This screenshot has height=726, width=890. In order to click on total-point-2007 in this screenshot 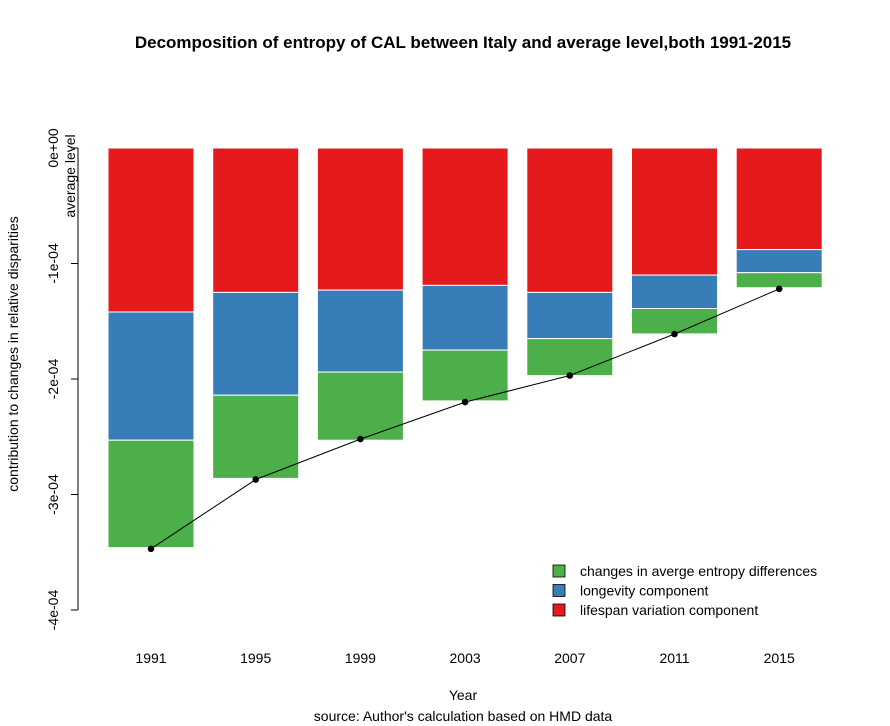, I will do `click(570, 375)`.